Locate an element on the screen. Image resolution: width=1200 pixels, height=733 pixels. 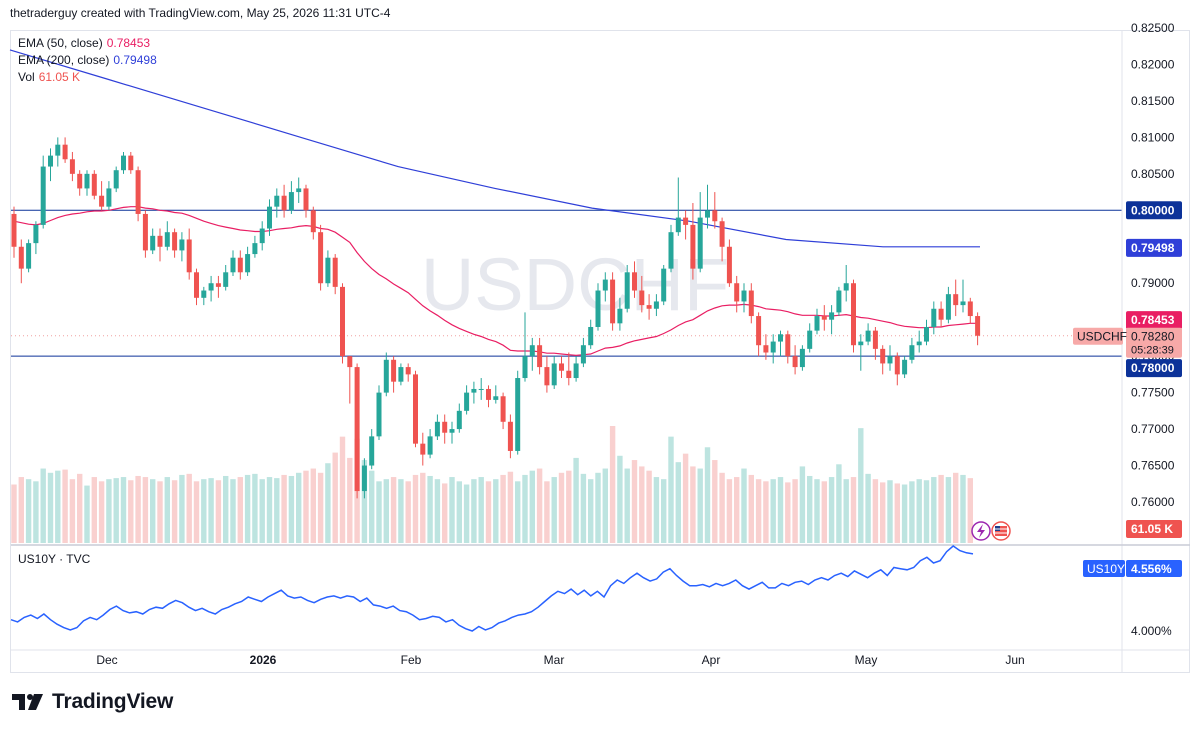
legend-vol: Vol 61.05 K is located at coordinates (87, 77).